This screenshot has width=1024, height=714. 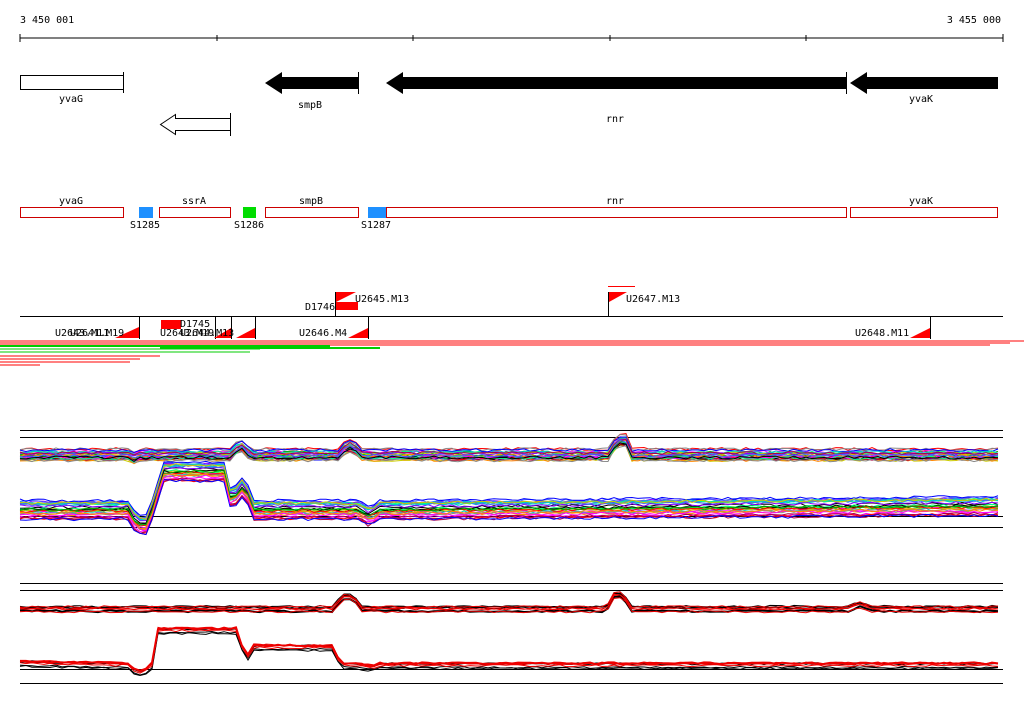 I want to click on blackred-profiles, so click(x=509, y=634).